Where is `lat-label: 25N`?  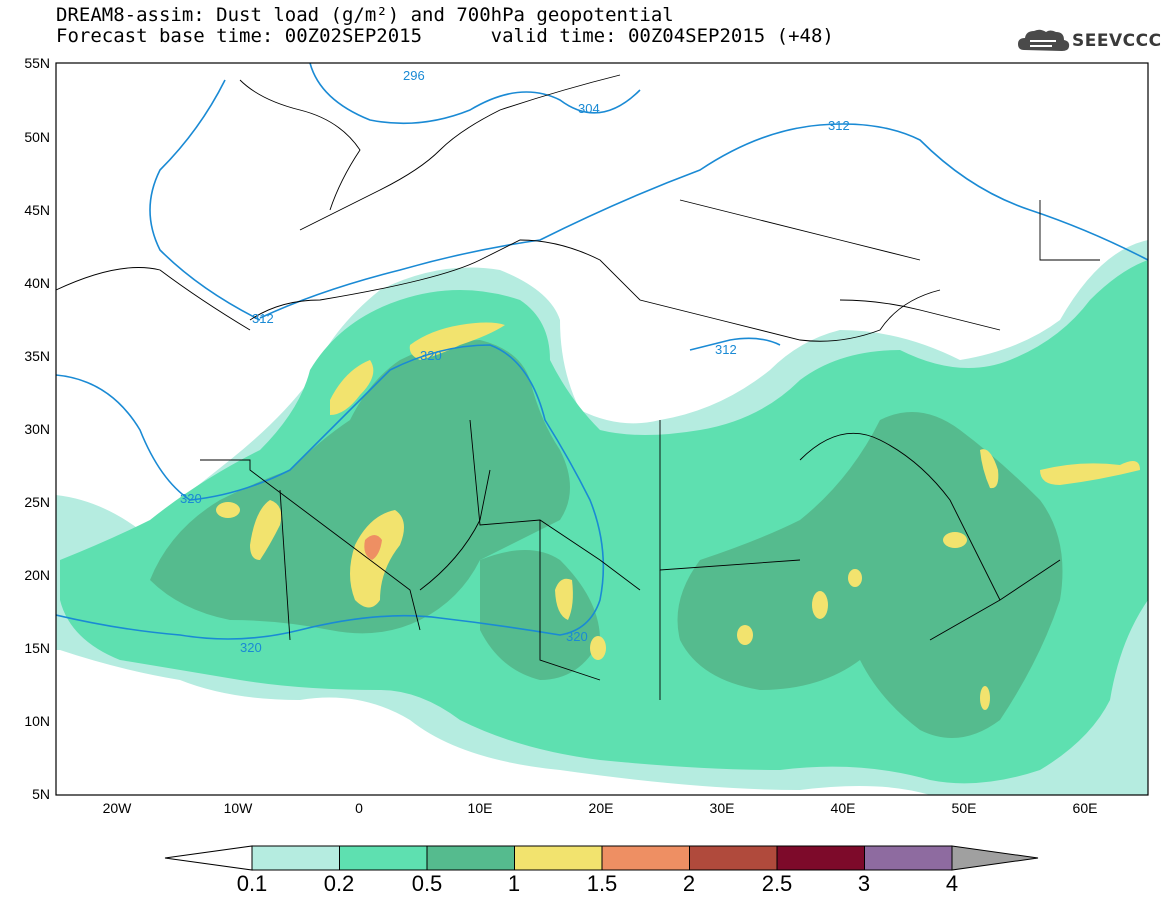
lat-label: 25N is located at coordinates (37, 502).